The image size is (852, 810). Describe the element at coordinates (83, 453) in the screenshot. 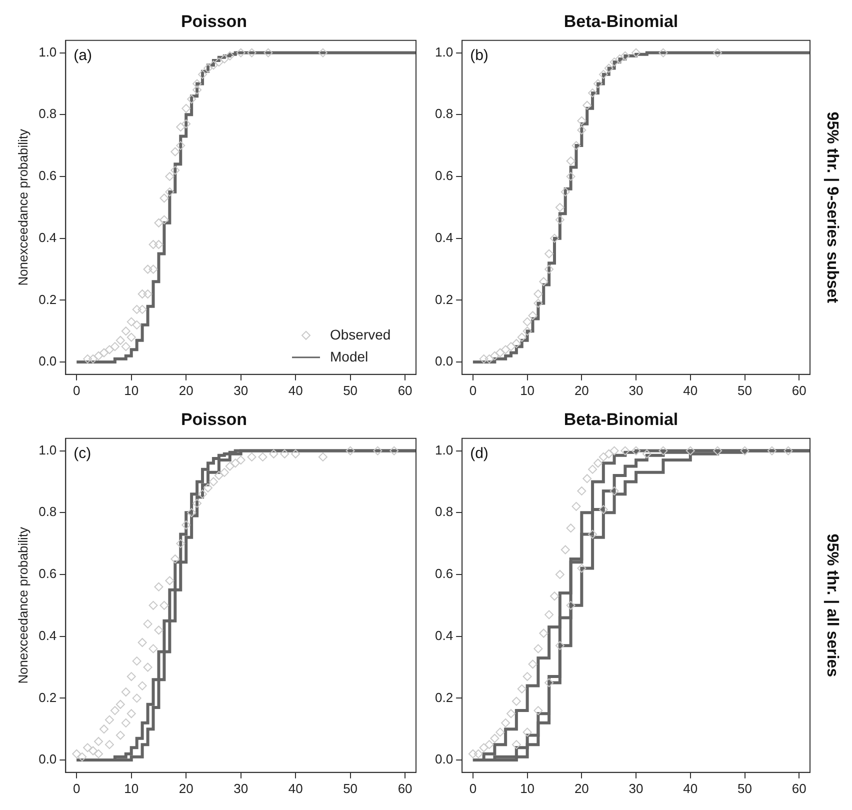

I see `annotation: (c)` at that location.